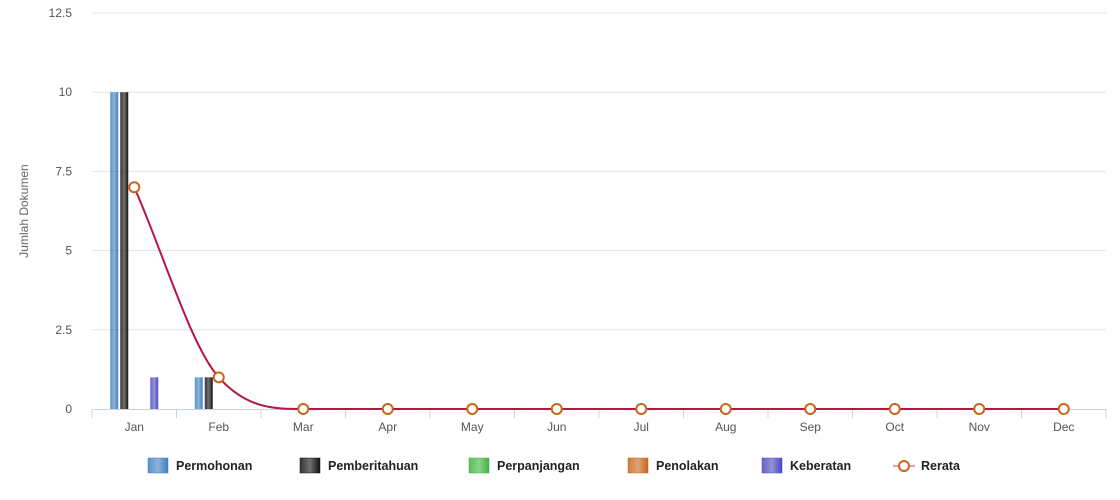 This screenshot has height=500, width=1120. What do you see at coordinates (303, 427) in the screenshot?
I see `x-tick-label: Mar` at bounding box center [303, 427].